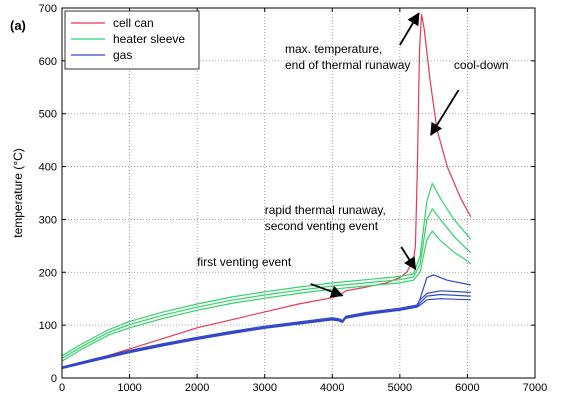 This screenshot has width=572, height=402. Describe the element at coordinates (332, 388) in the screenshot. I see `x-tick-label: 4000` at that location.